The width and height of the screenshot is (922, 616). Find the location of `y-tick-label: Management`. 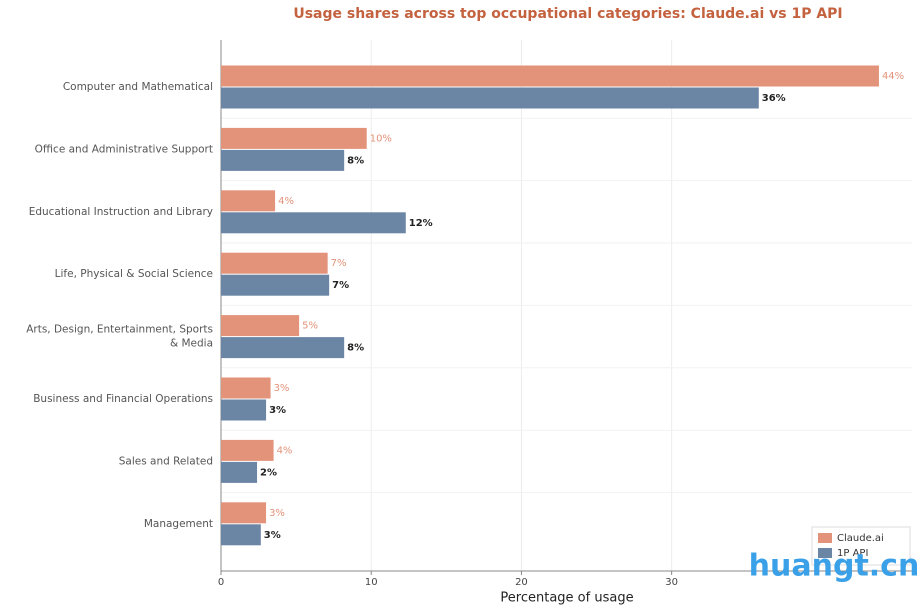

y-tick-label: Management is located at coordinates (178, 524).